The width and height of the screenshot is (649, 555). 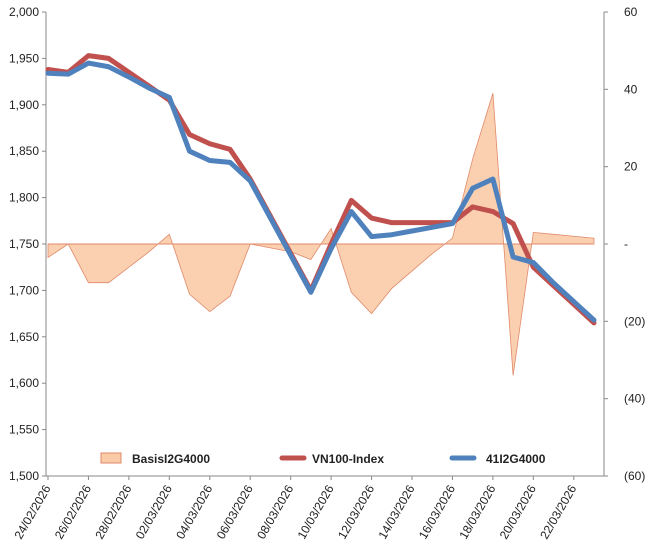 What do you see at coordinates (24, 151) in the screenshot?
I see `left-tick-label: 1,850` at bounding box center [24, 151].